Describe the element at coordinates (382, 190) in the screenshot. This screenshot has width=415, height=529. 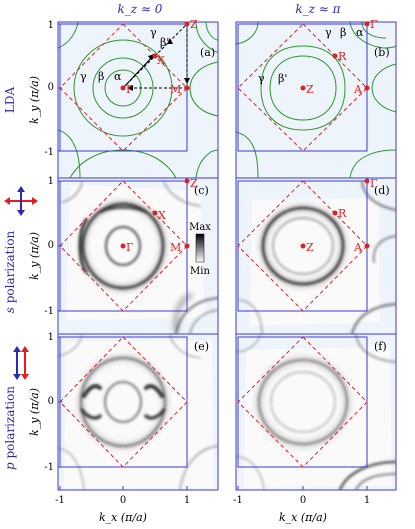
I see `panel-letter-d: (d)` at that location.